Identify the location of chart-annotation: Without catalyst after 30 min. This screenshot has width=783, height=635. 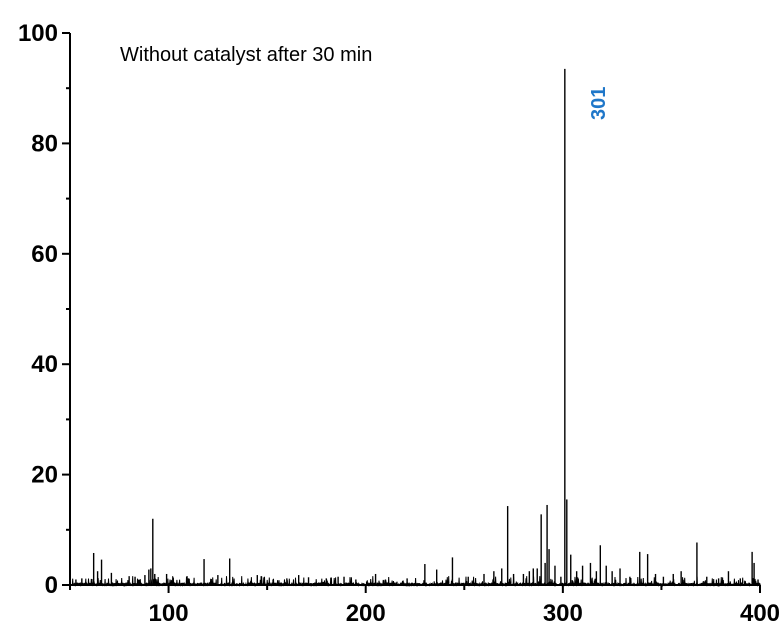
(246, 55).